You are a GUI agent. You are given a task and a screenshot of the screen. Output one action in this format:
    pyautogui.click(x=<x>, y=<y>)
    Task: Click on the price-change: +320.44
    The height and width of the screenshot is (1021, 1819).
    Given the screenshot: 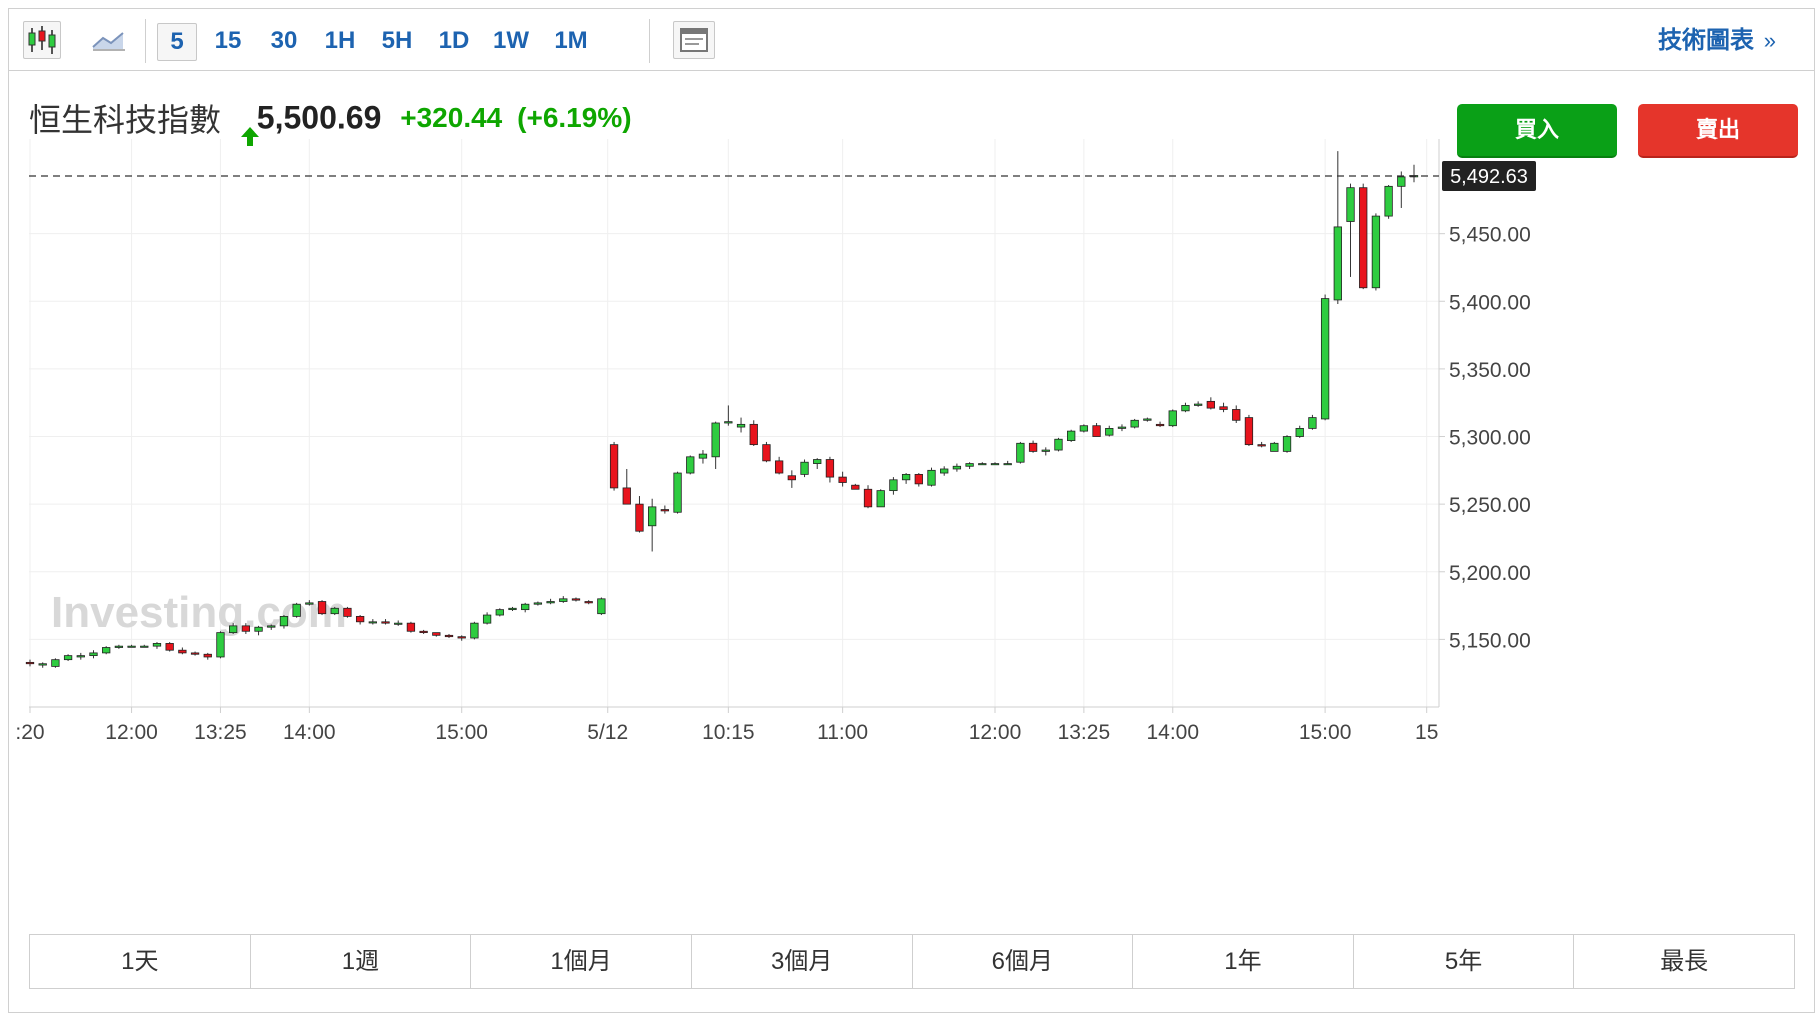 What is the action you would take?
    pyautogui.click(x=451, y=117)
    